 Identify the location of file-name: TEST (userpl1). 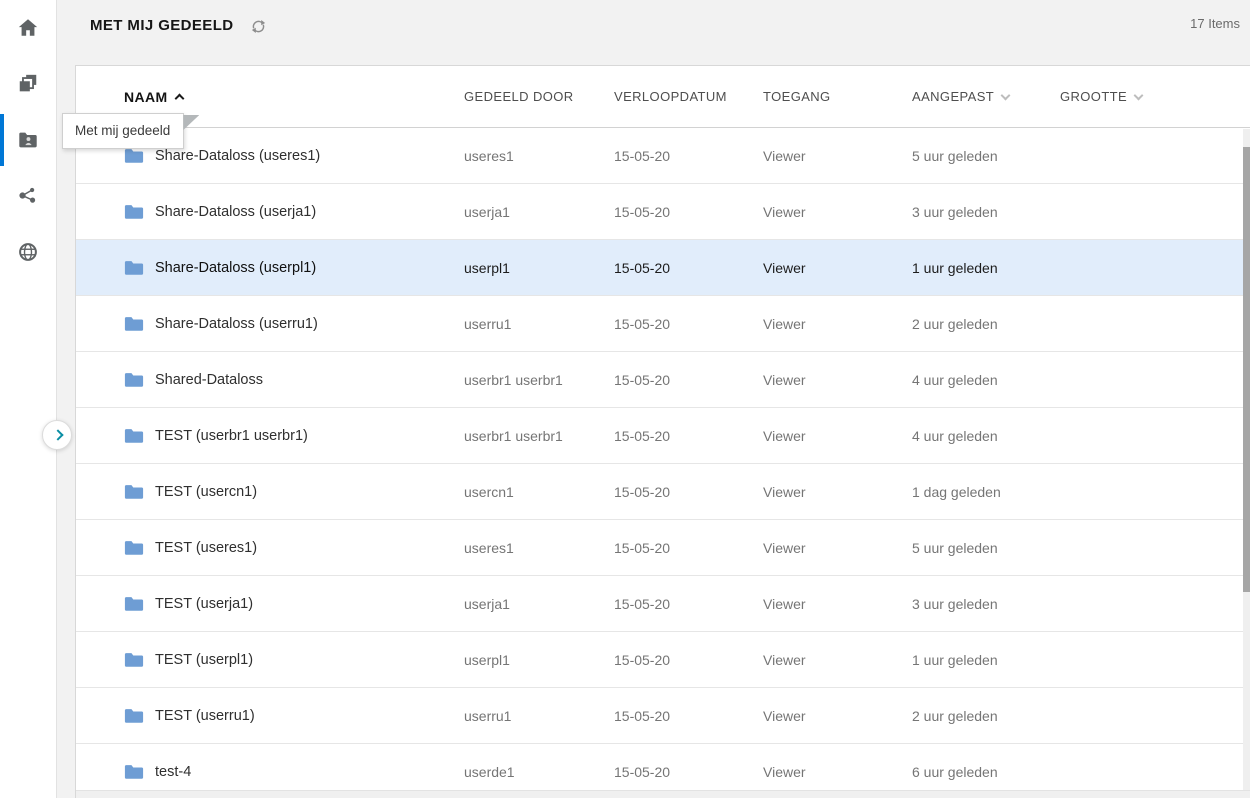
(204, 659).